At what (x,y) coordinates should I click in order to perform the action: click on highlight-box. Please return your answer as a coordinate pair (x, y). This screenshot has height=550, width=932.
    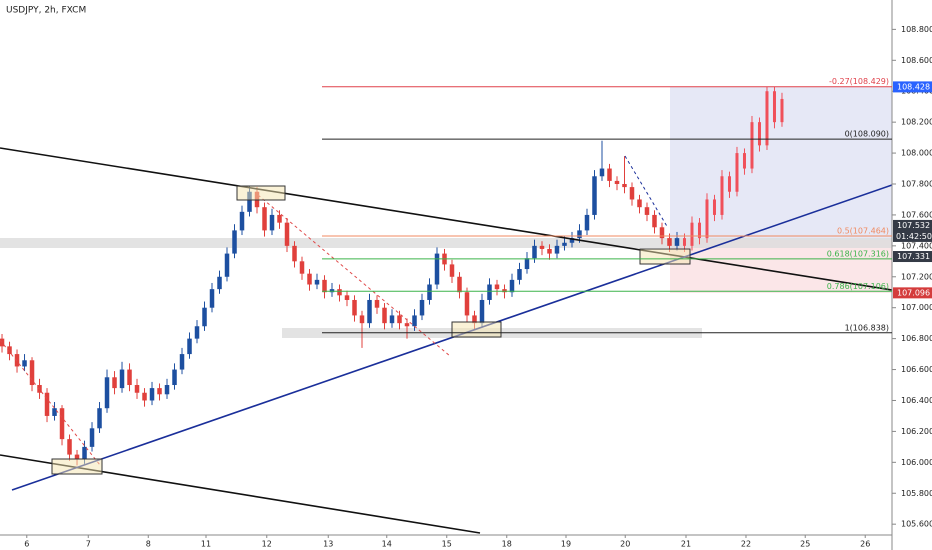
    Looking at the image, I should click on (77, 466).